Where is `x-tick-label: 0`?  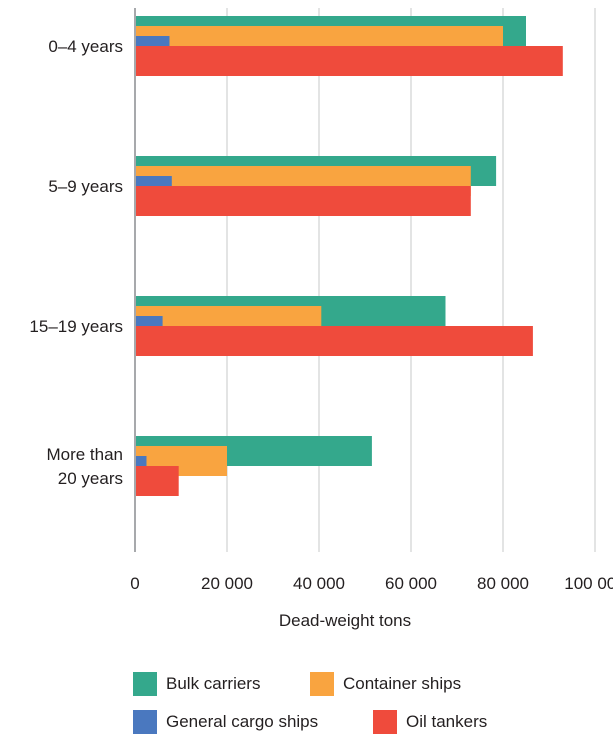
x-tick-label: 0 is located at coordinates (134, 583).